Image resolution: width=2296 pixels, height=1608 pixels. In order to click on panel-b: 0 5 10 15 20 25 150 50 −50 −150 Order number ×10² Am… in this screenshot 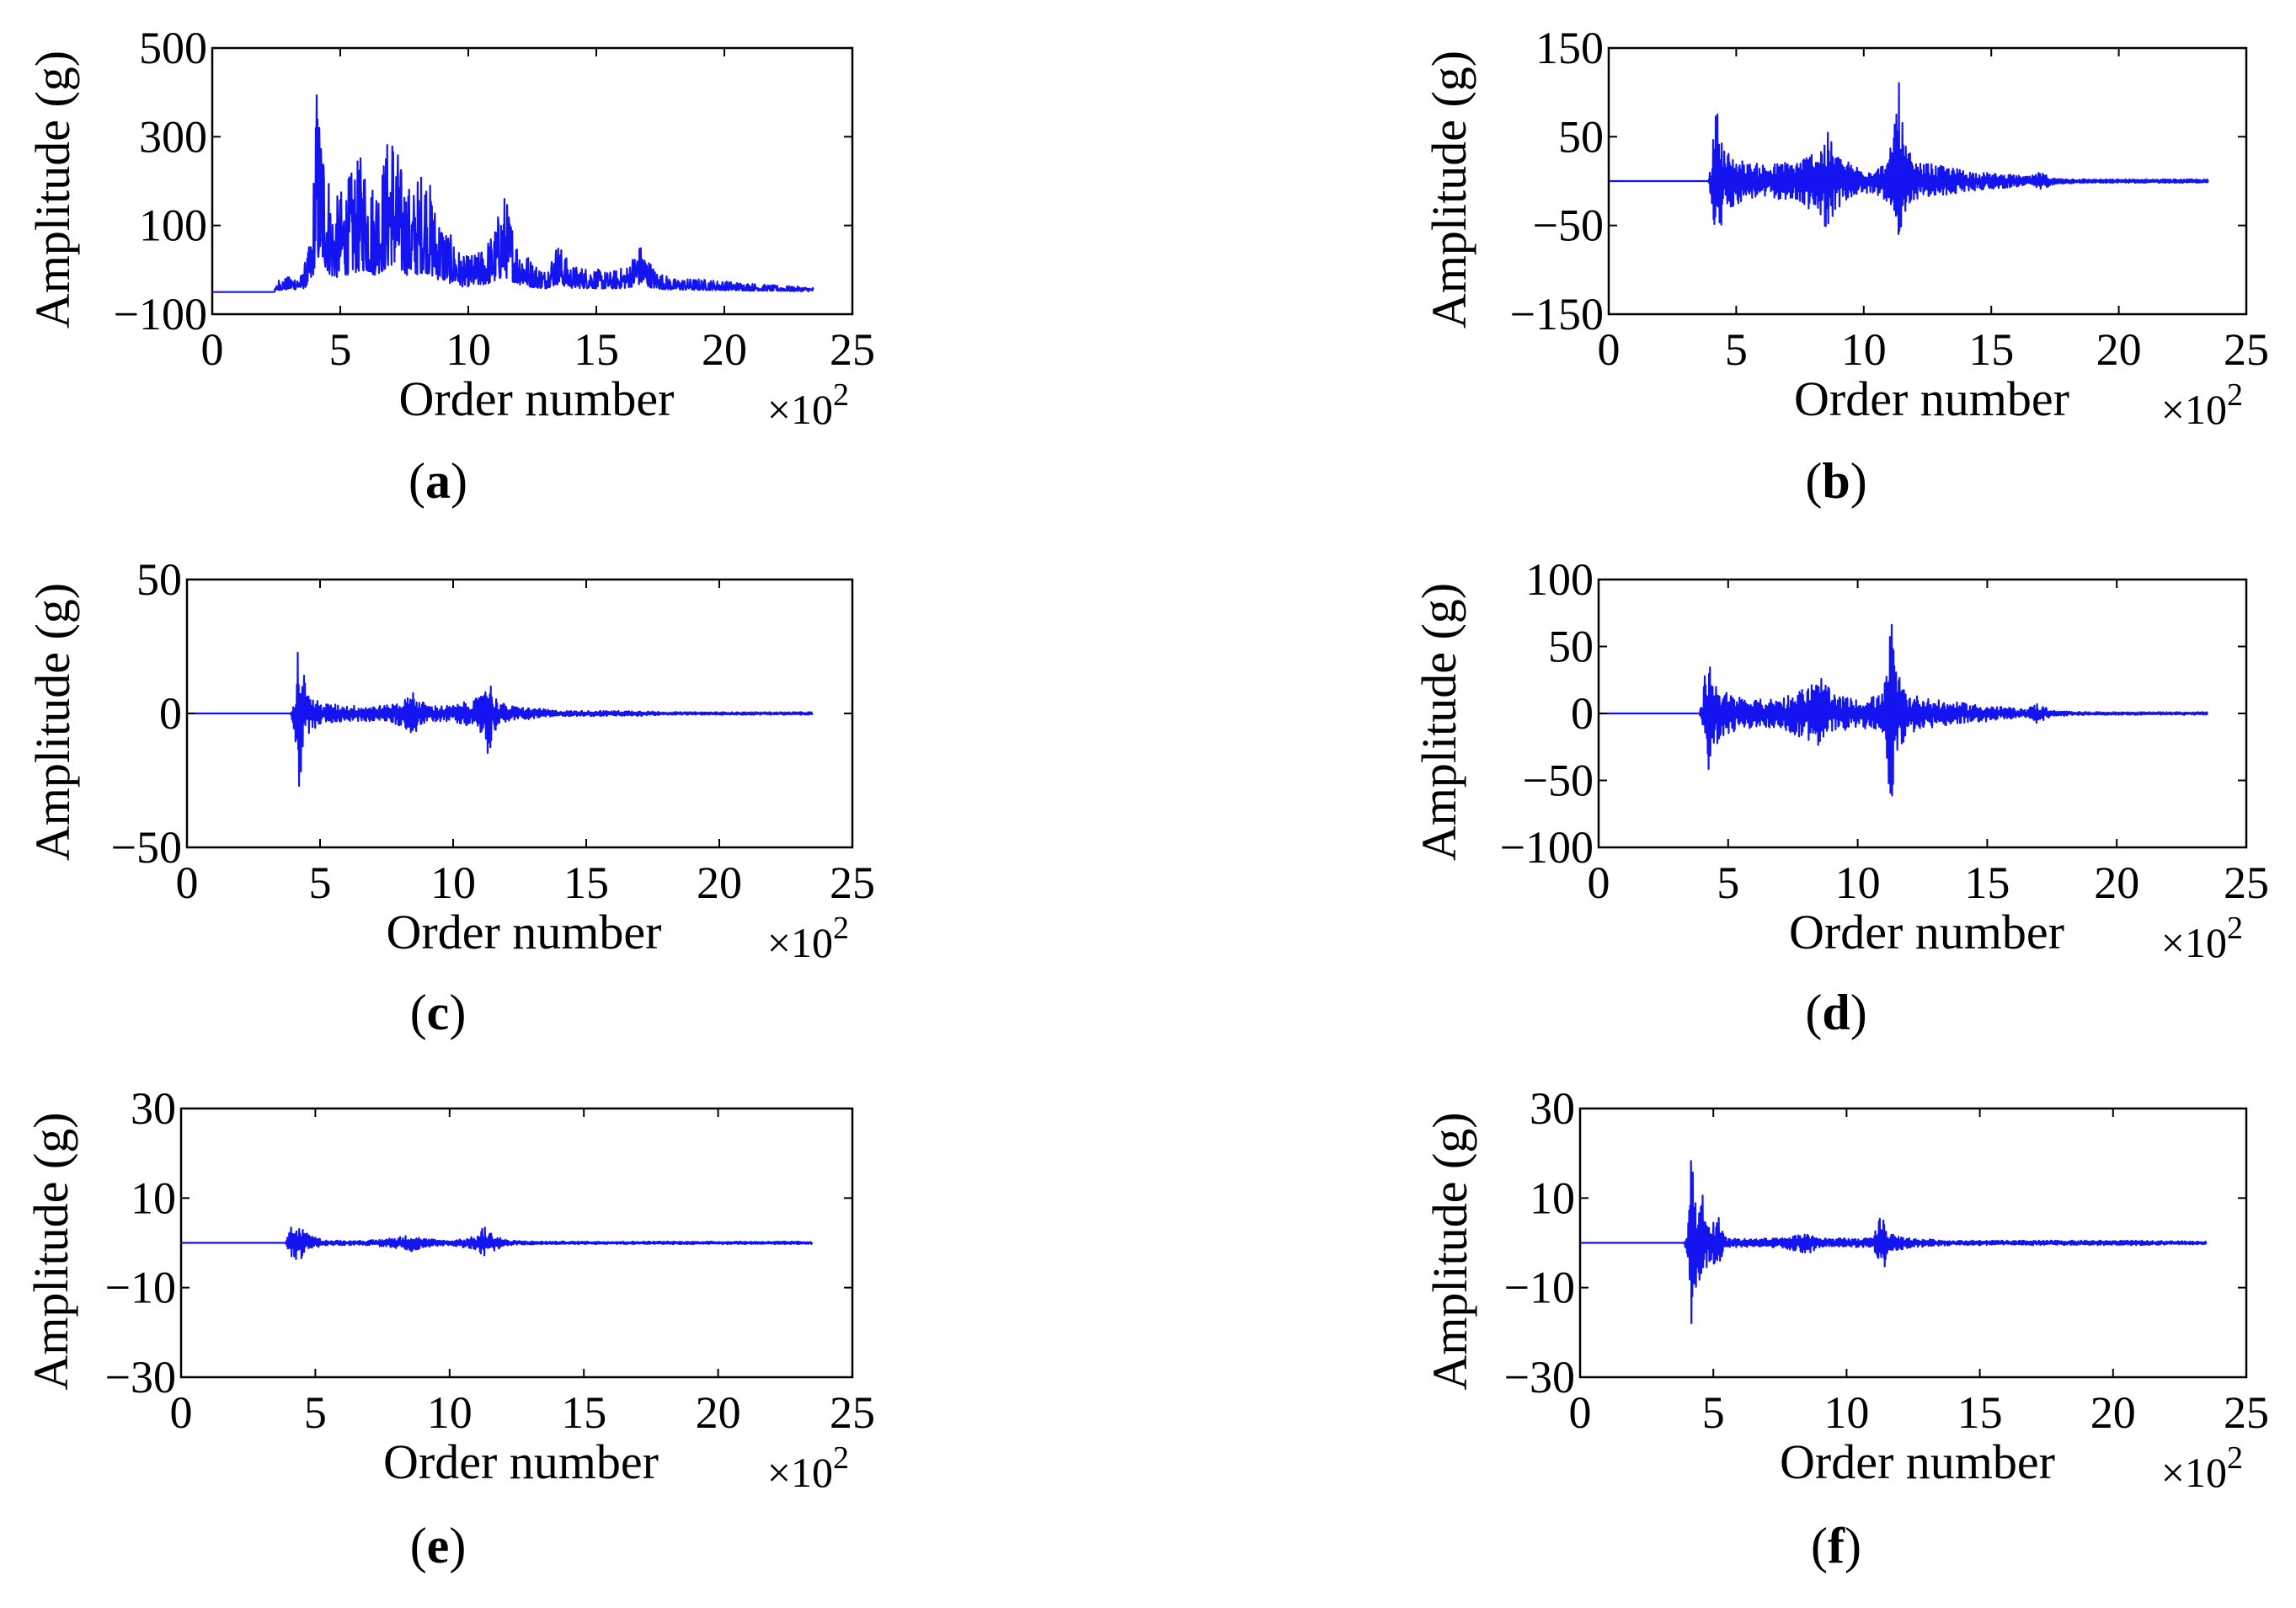, I will do `click(1845, 266)`.